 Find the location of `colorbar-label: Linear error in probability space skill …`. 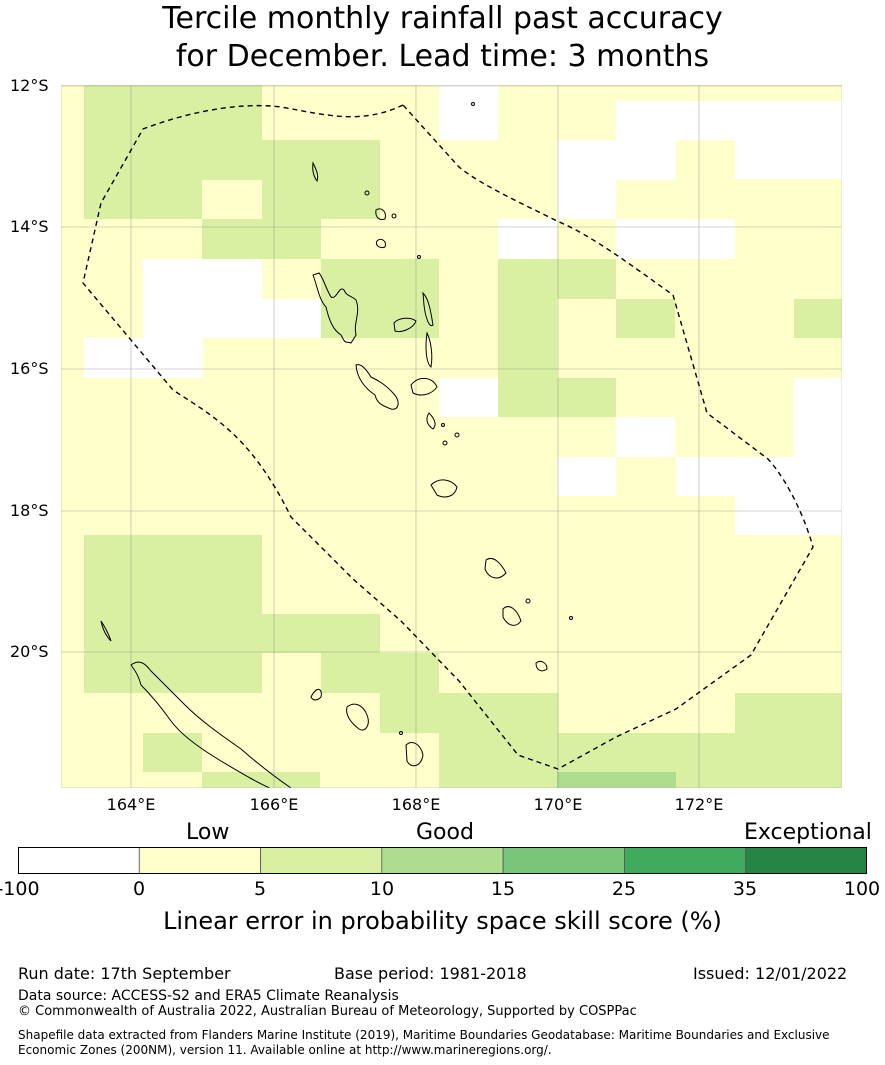

colorbar-label: Linear error in probability space skill … is located at coordinates (442, 921).